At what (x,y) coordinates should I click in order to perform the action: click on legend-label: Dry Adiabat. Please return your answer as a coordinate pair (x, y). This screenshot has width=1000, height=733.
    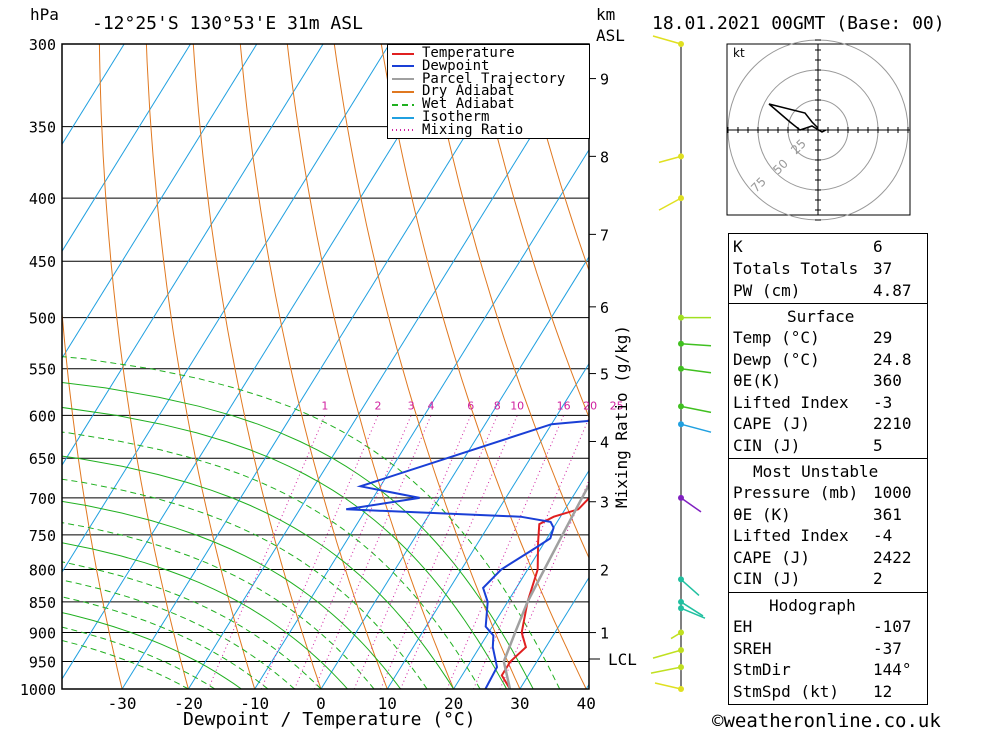
    Looking at the image, I should click on (468, 91).